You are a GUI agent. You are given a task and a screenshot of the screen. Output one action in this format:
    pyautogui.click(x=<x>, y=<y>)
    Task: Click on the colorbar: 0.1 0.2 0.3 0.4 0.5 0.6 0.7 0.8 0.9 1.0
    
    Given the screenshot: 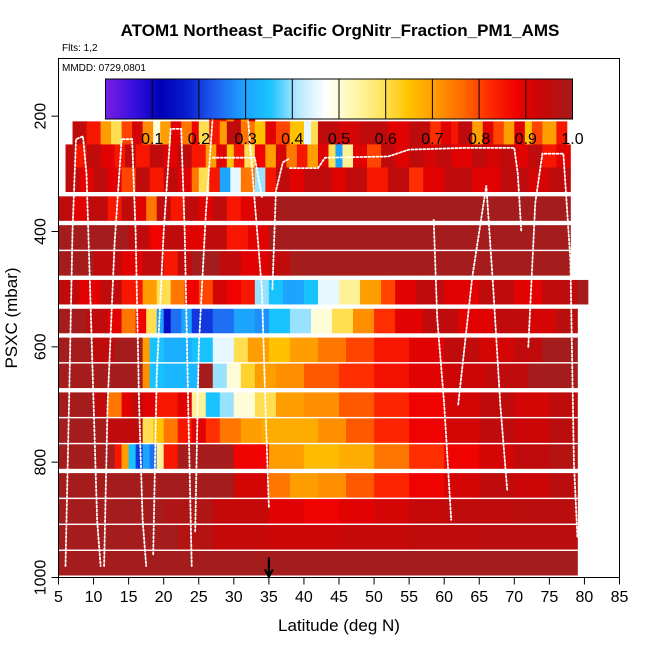 What is the action you would take?
    pyautogui.click(x=344, y=113)
    